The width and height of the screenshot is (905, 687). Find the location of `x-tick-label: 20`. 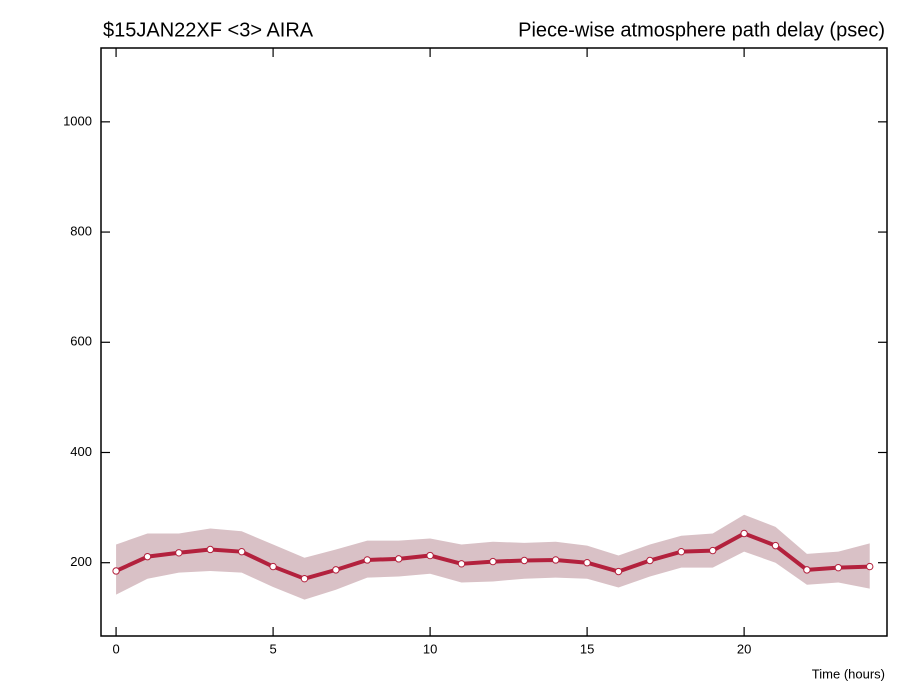

x-tick-label: 20 is located at coordinates (744, 648).